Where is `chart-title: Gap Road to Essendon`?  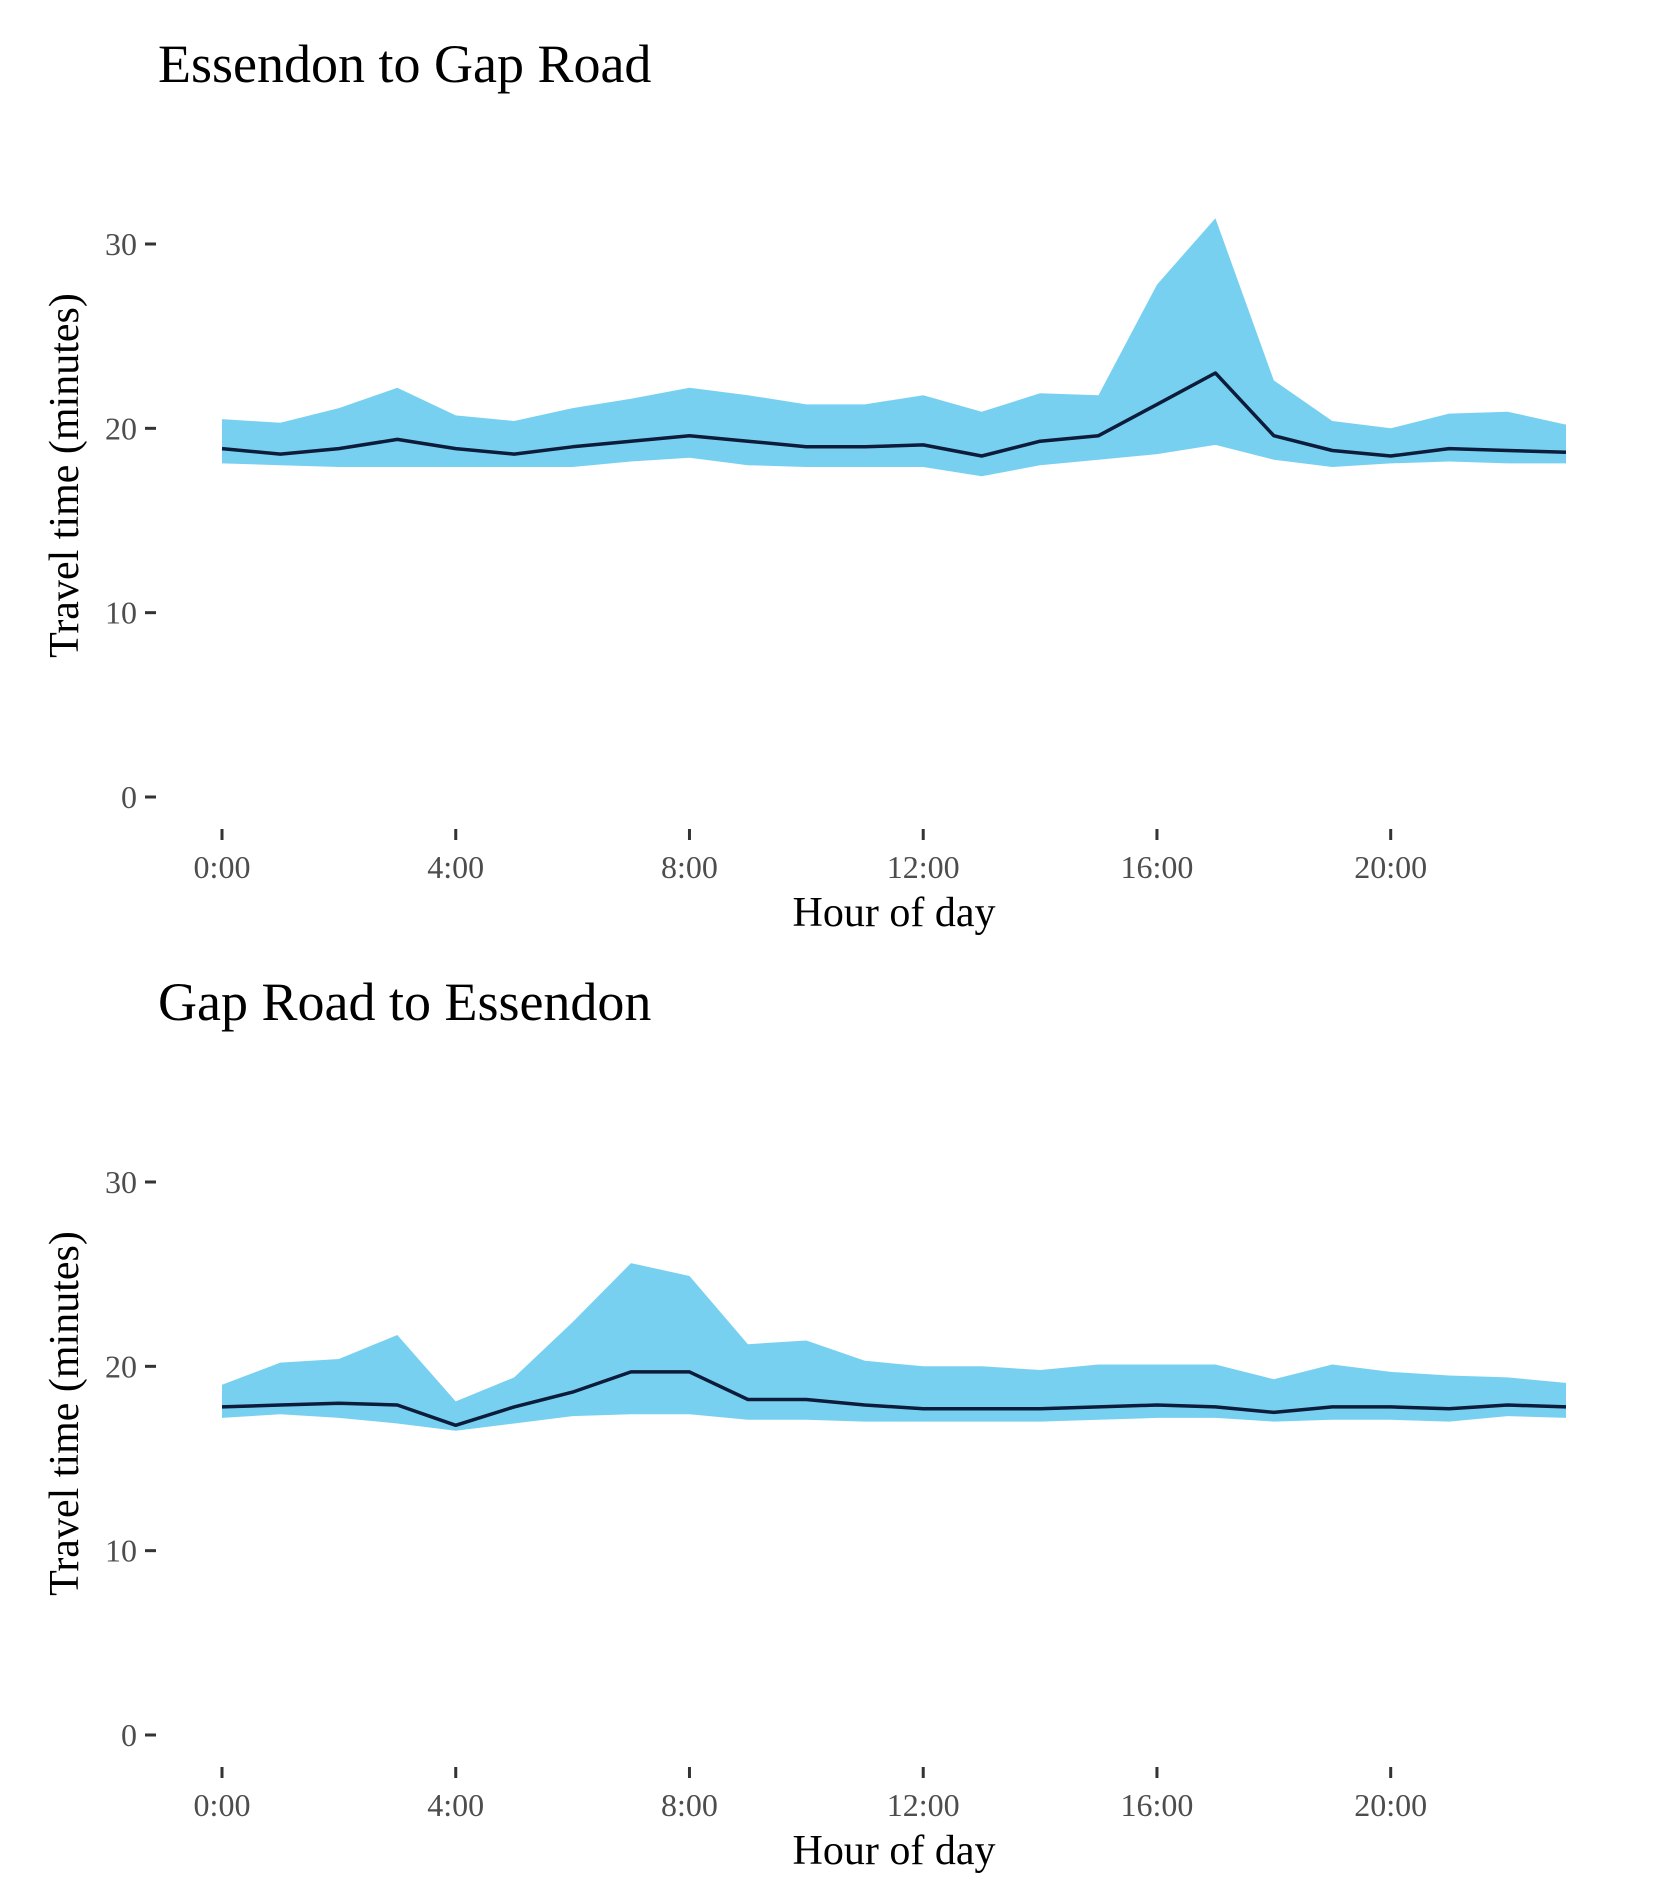
chart-title: Gap Road to Essendon is located at coordinates (404, 1002).